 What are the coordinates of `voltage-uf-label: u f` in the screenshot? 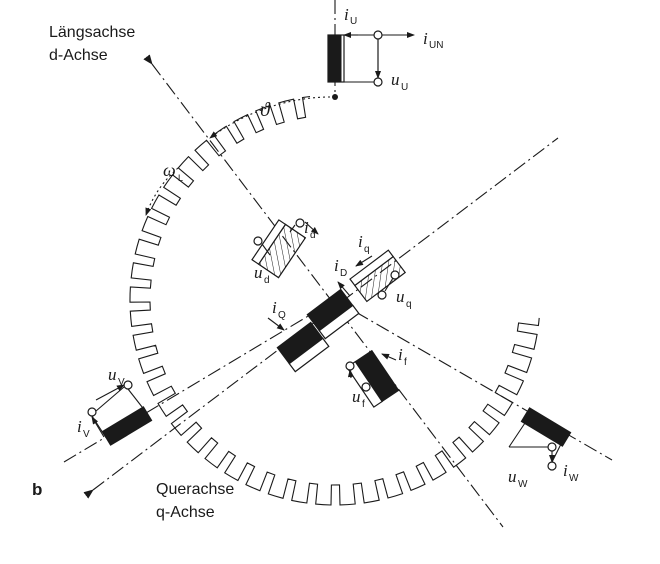 It's located at (358, 398).